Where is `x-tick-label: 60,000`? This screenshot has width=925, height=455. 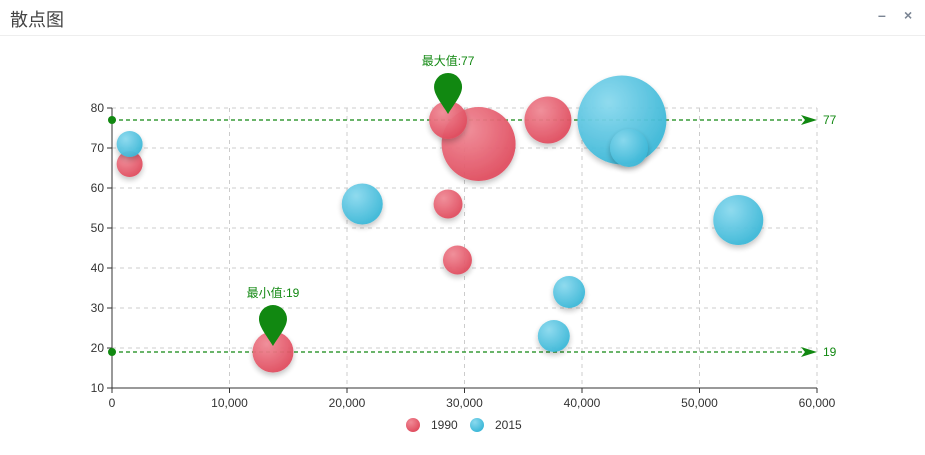
x-tick-label: 60,000 is located at coordinates (817, 403).